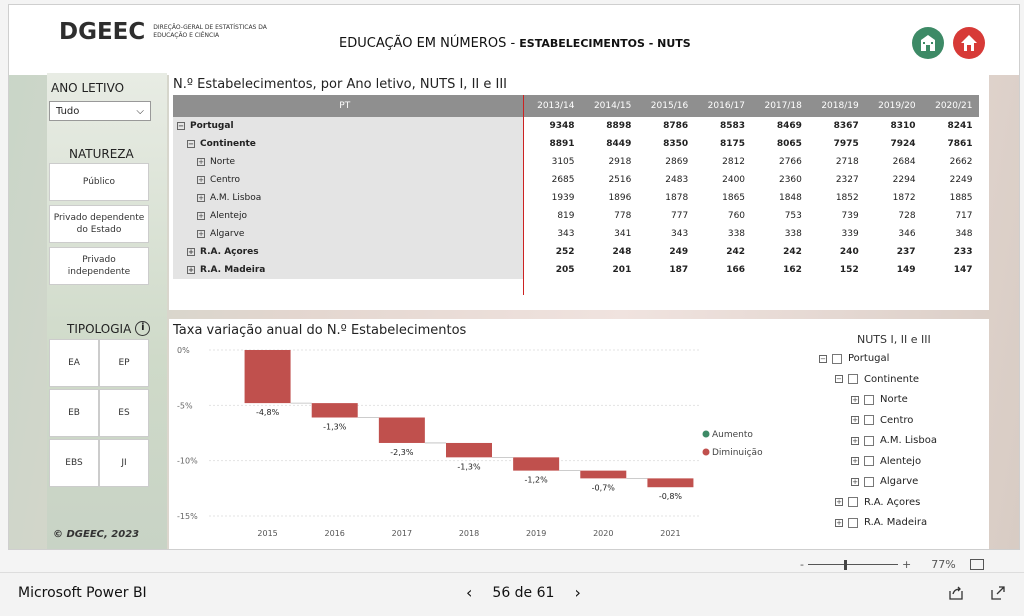 This screenshot has width=1024, height=616. I want to click on table-cell: 1896, so click(620, 198).